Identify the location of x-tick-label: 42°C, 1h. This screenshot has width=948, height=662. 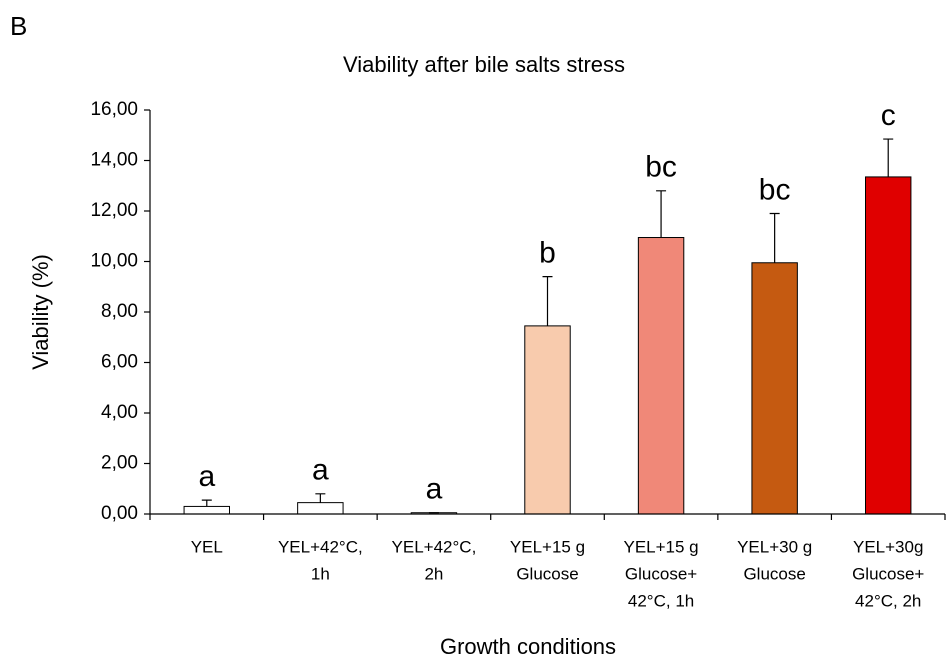
(661, 600).